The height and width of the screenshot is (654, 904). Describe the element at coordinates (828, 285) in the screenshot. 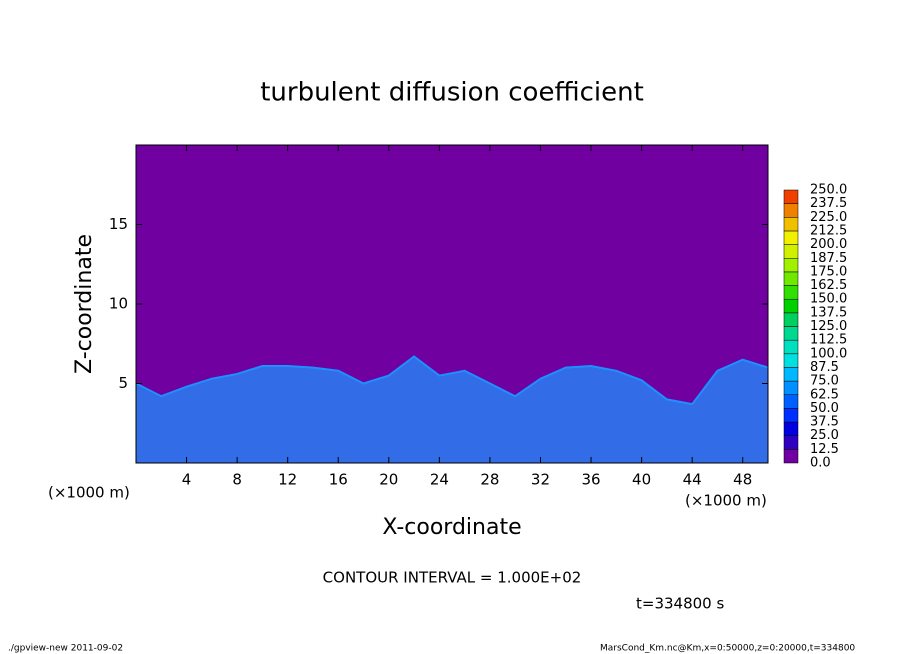

I see `colorbar-label: 162.5` at that location.